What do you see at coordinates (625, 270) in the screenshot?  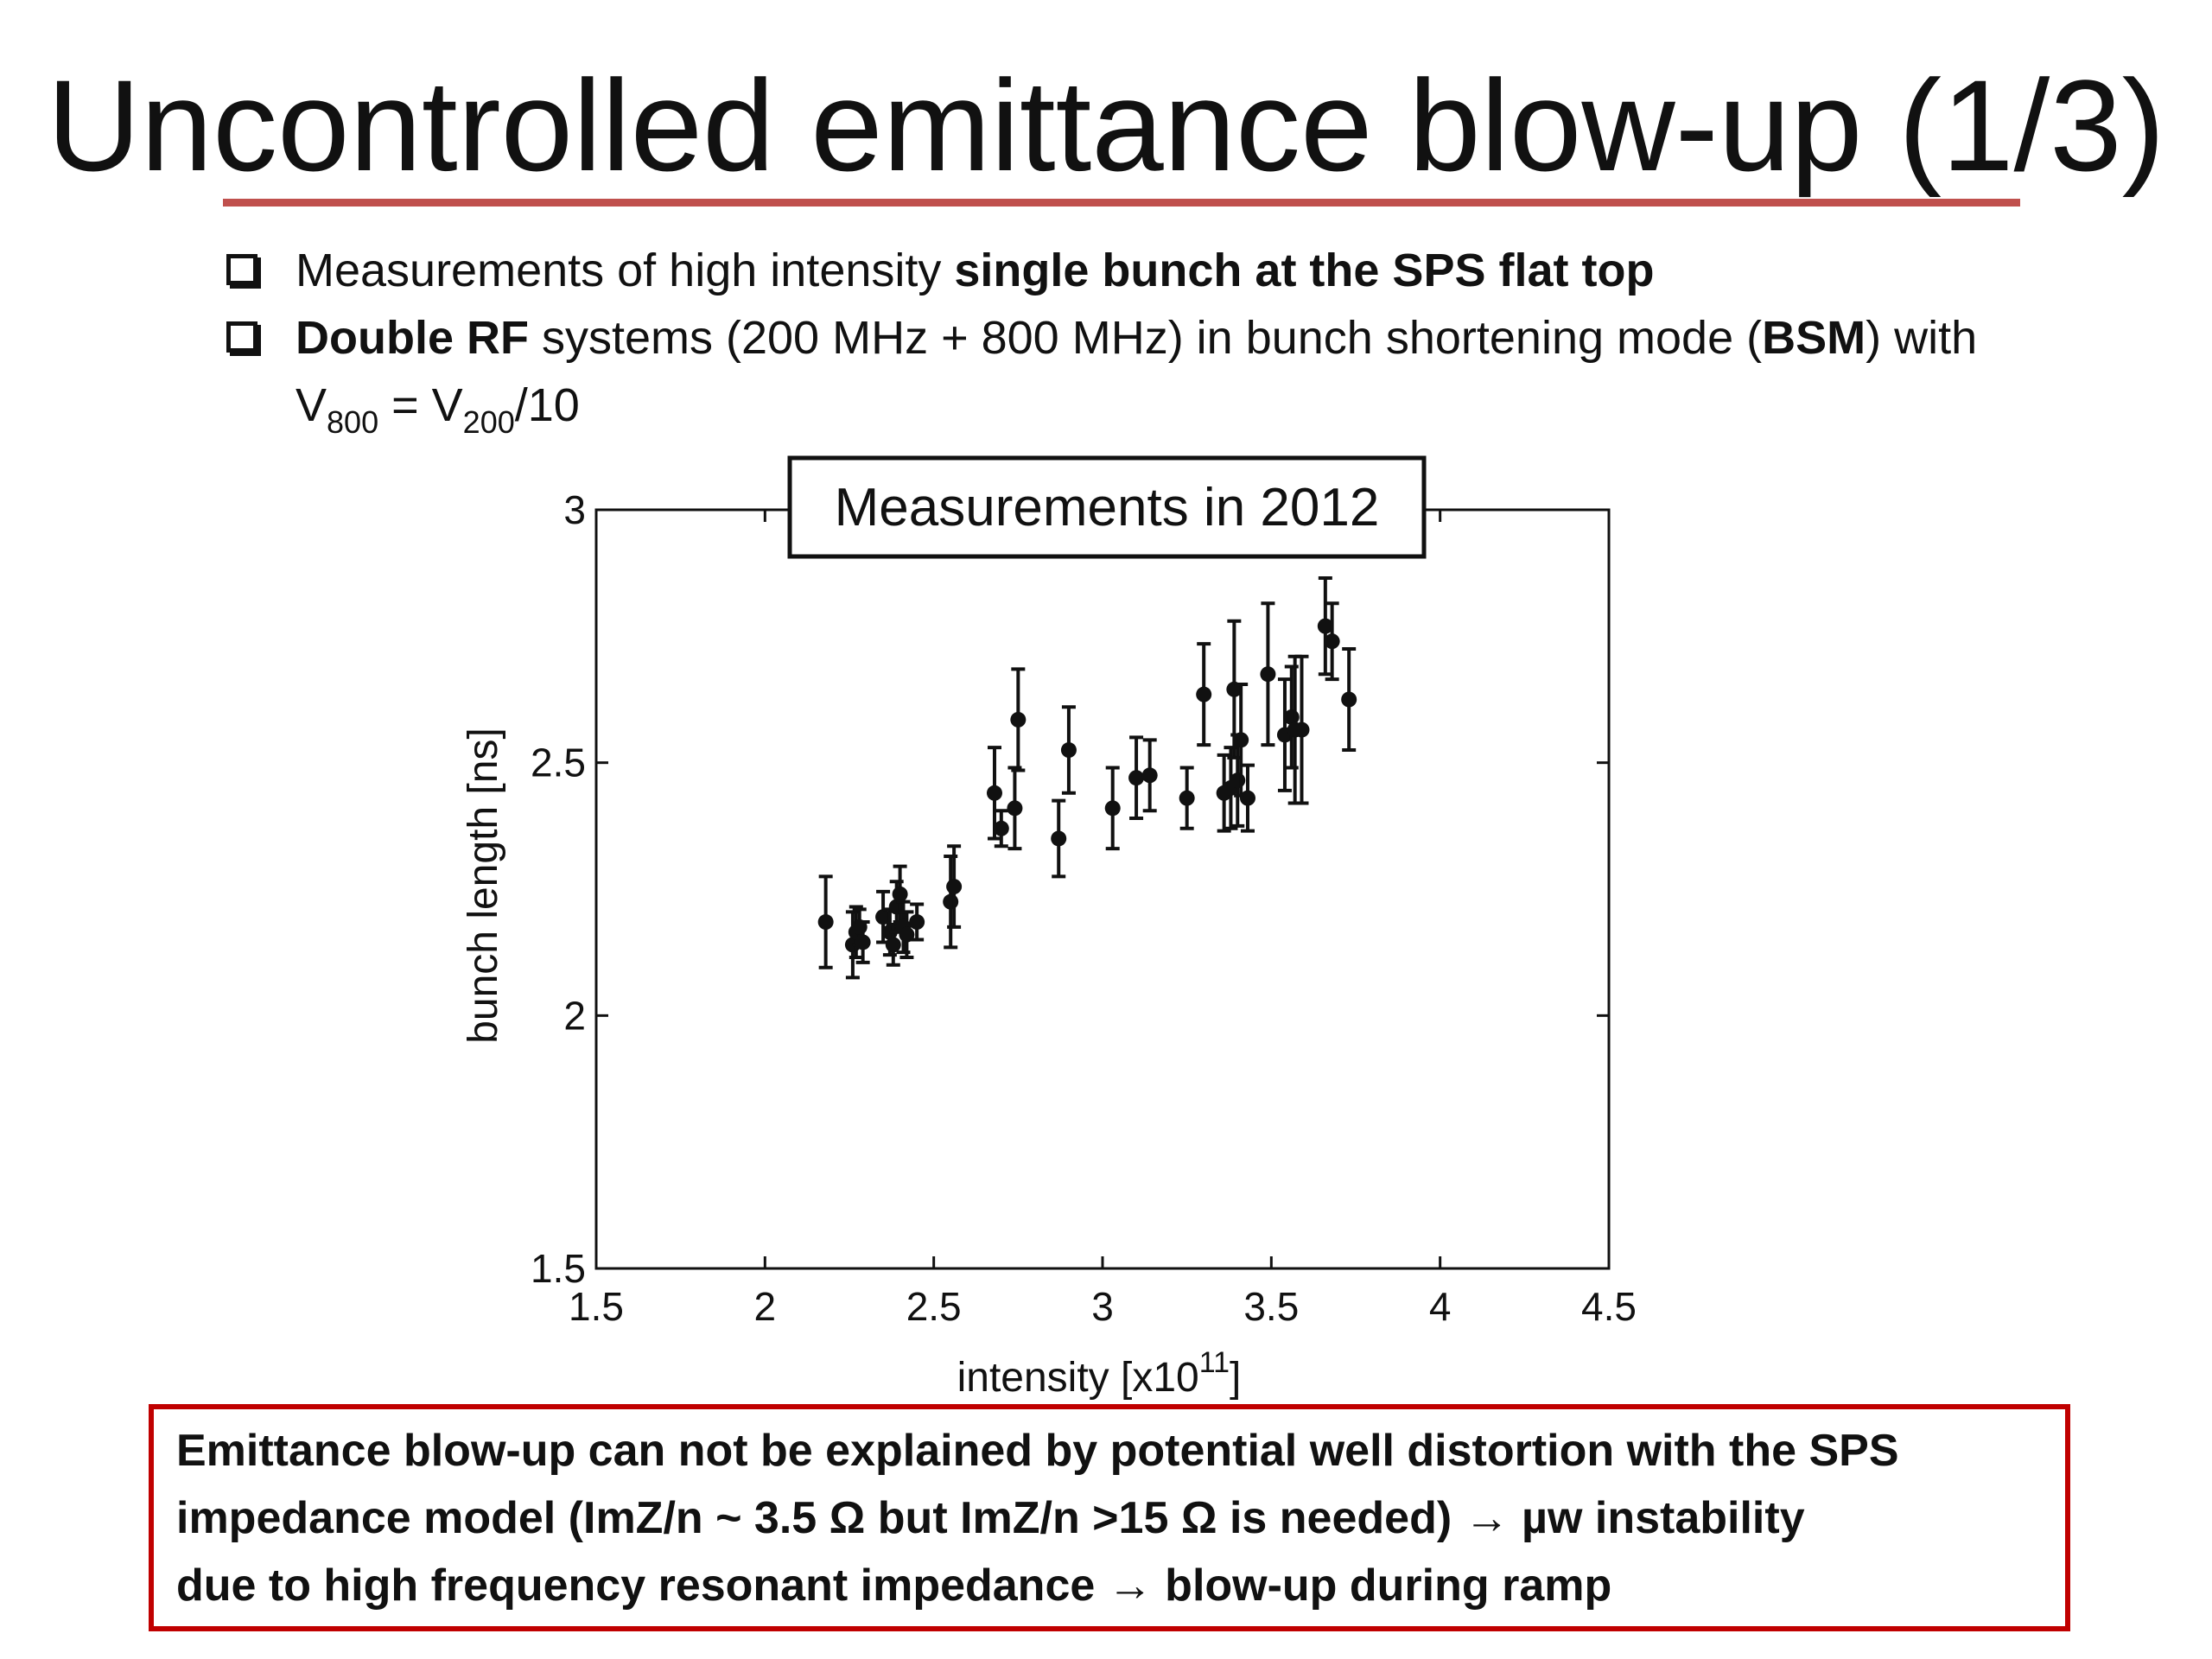 I see `bullet-1-plain: Measurements of high intensity` at bounding box center [625, 270].